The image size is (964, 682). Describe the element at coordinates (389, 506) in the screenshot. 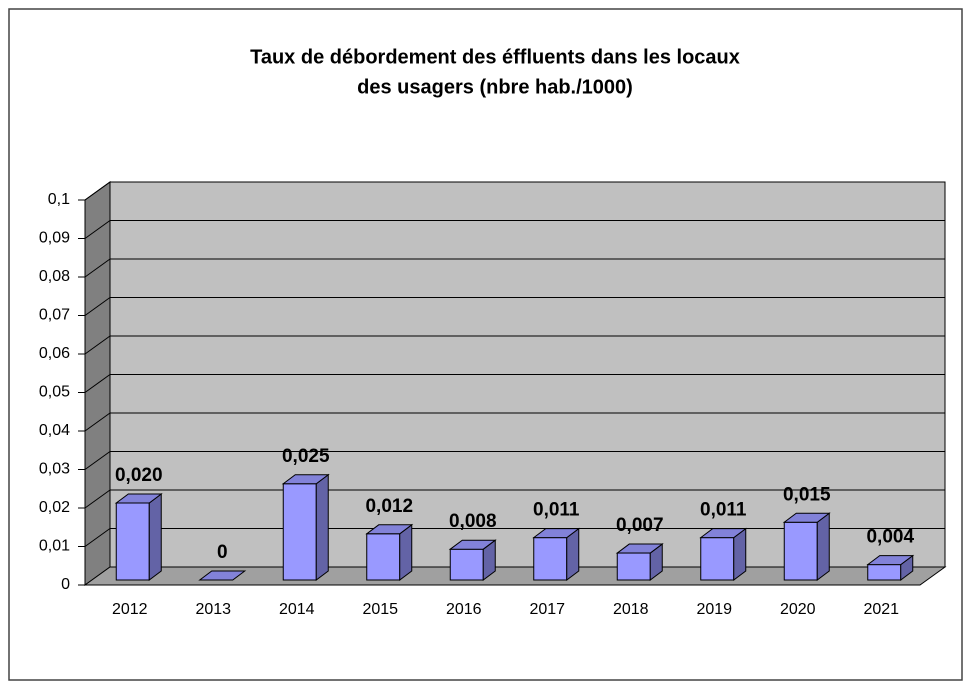

I see `value-label: 0,012` at that location.